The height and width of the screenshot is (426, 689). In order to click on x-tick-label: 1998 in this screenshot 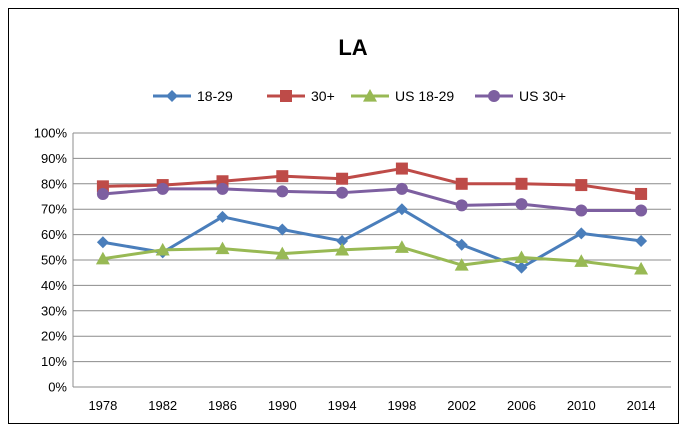, I will do `click(401, 405)`.